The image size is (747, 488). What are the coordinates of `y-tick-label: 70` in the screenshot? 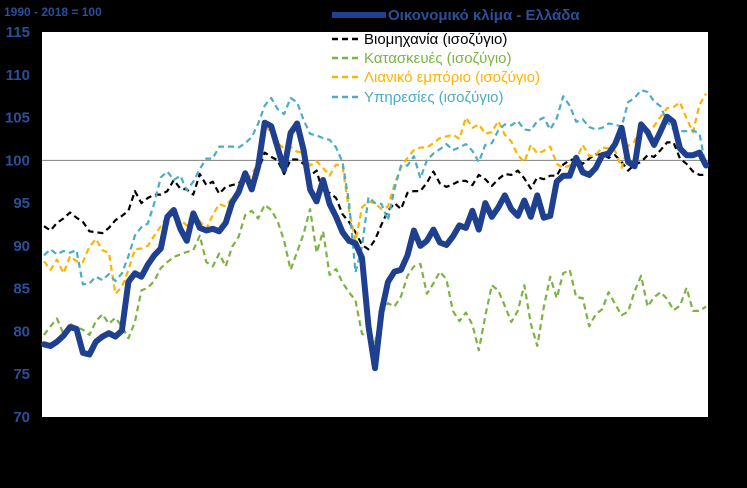 It's located at (21, 417).